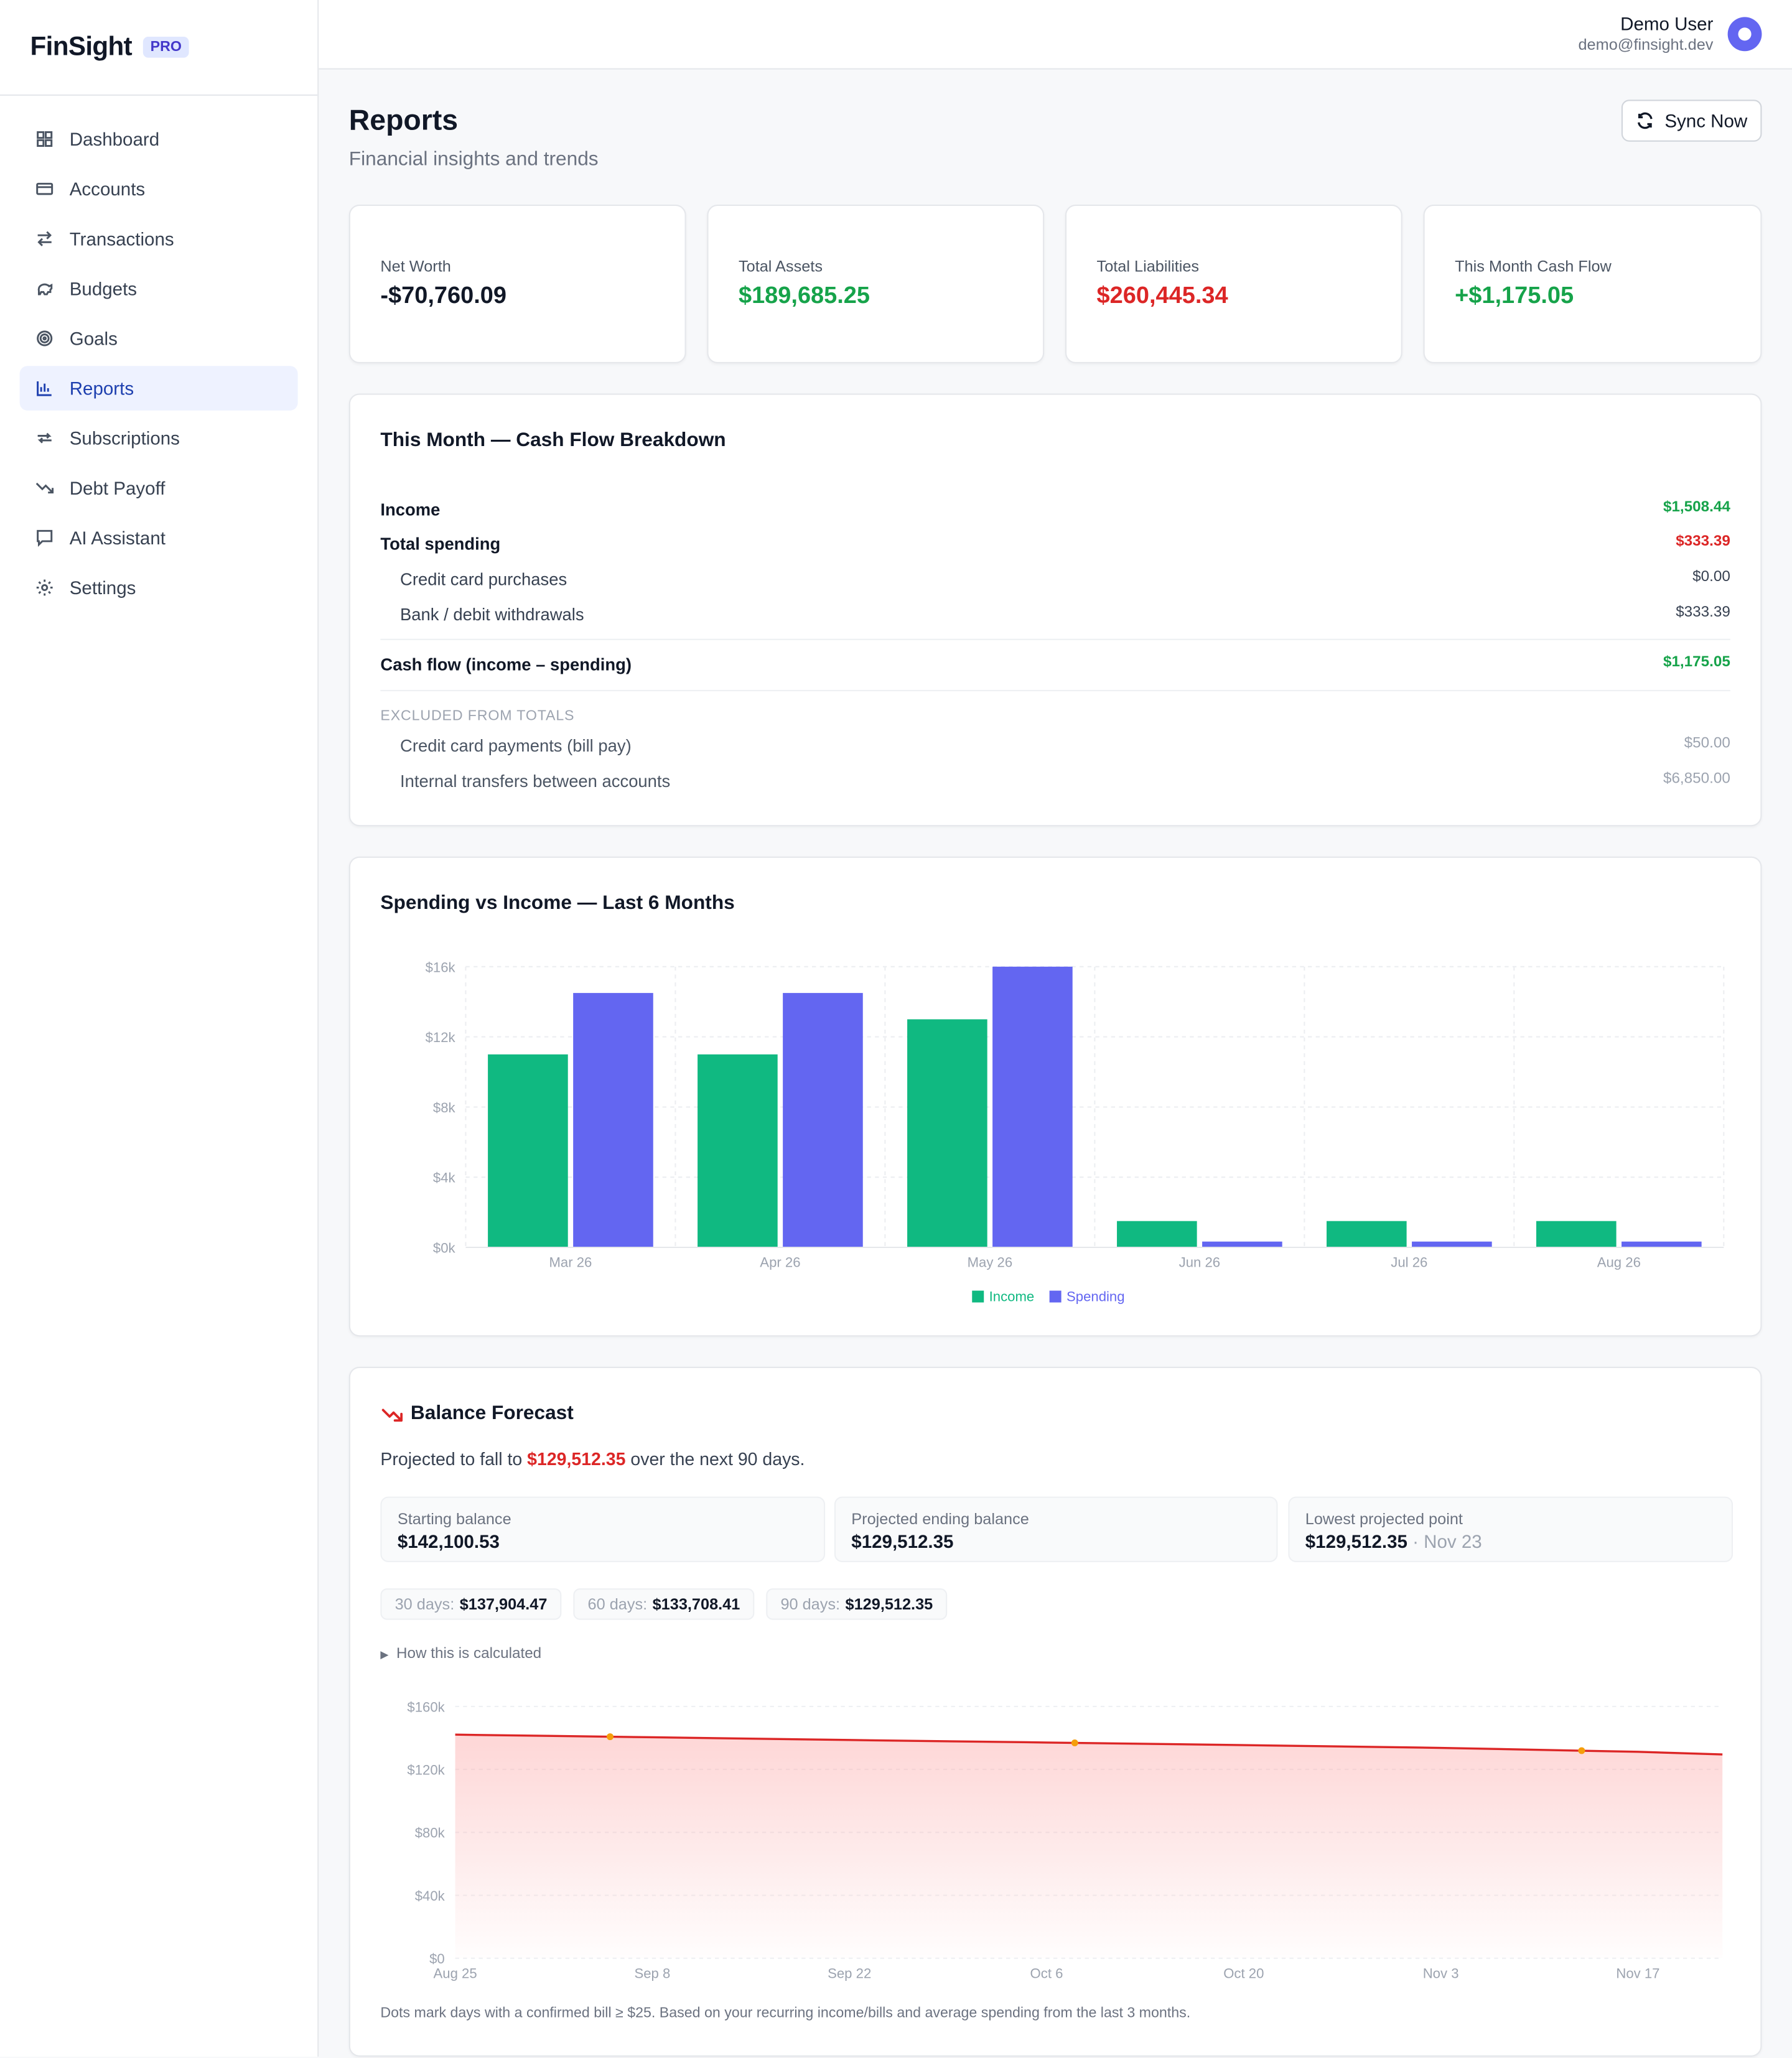 Image resolution: width=1792 pixels, height=2058 pixels. Describe the element at coordinates (696, 1604) in the screenshot. I see `chip-value: $133,708.41` at that location.